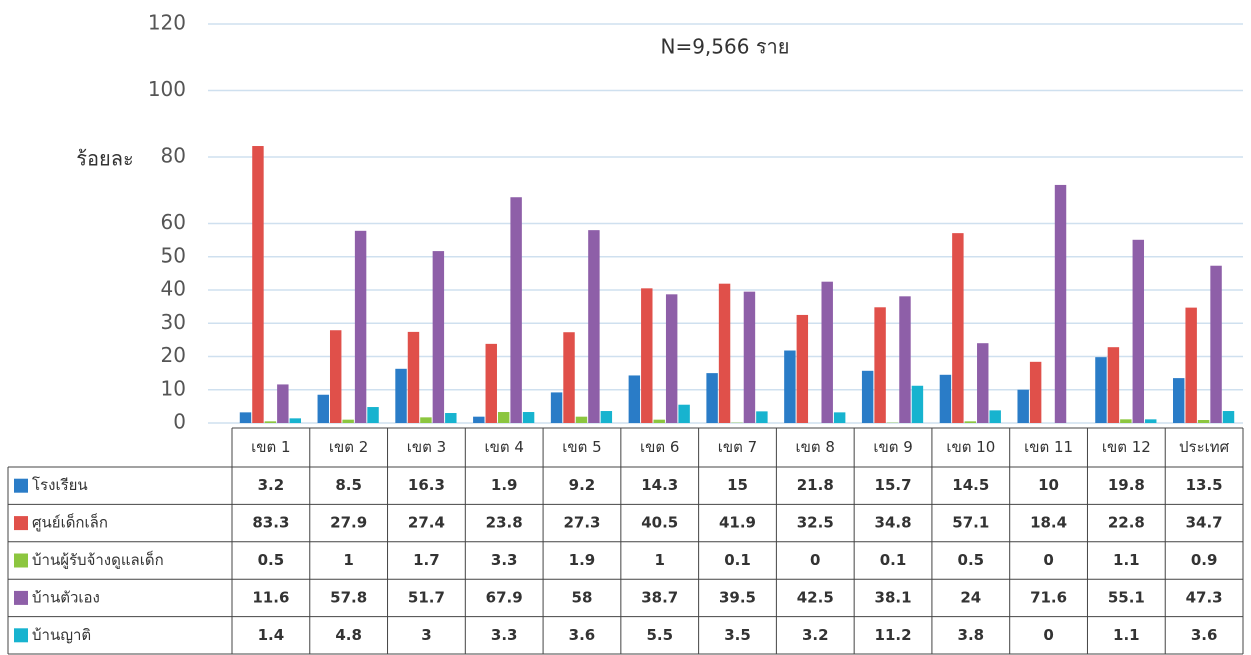 This screenshot has width=1251, height=655. What do you see at coordinates (1048, 597) in the screenshot?
I see `table-cell: 71.6` at bounding box center [1048, 597].